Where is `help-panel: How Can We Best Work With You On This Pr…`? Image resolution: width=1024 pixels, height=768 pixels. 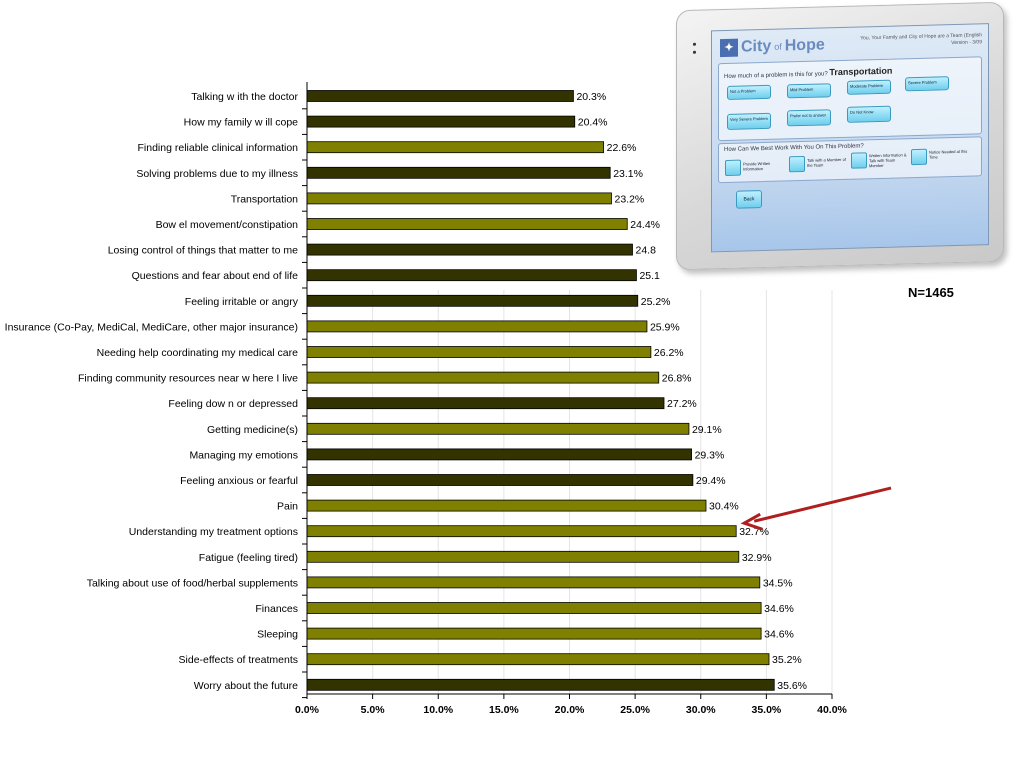 help-panel: How Can We Best Work With You On This Pr… is located at coordinates (850, 160).